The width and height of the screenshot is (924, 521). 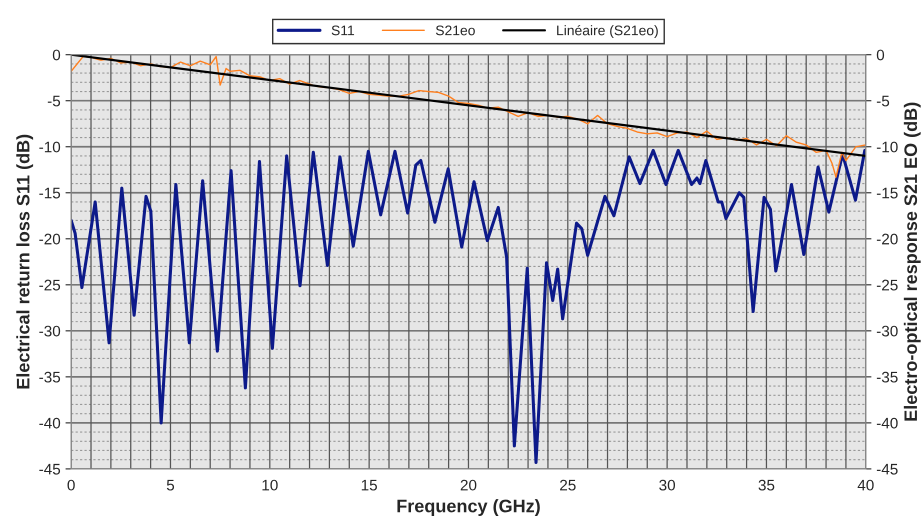 I want to click on legend-label: S11, so click(x=343, y=30).